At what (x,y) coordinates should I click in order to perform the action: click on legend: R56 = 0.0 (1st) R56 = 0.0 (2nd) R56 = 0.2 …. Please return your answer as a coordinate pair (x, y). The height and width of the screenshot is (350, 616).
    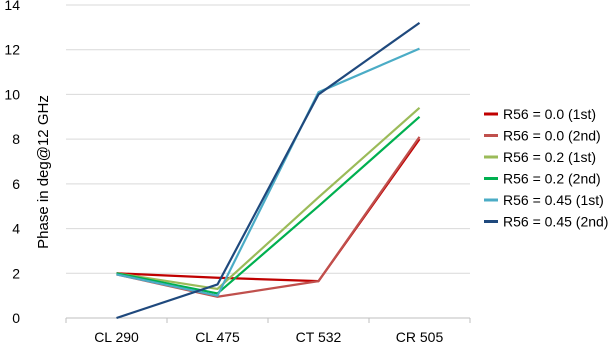
    Looking at the image, I should click on (546, 168).